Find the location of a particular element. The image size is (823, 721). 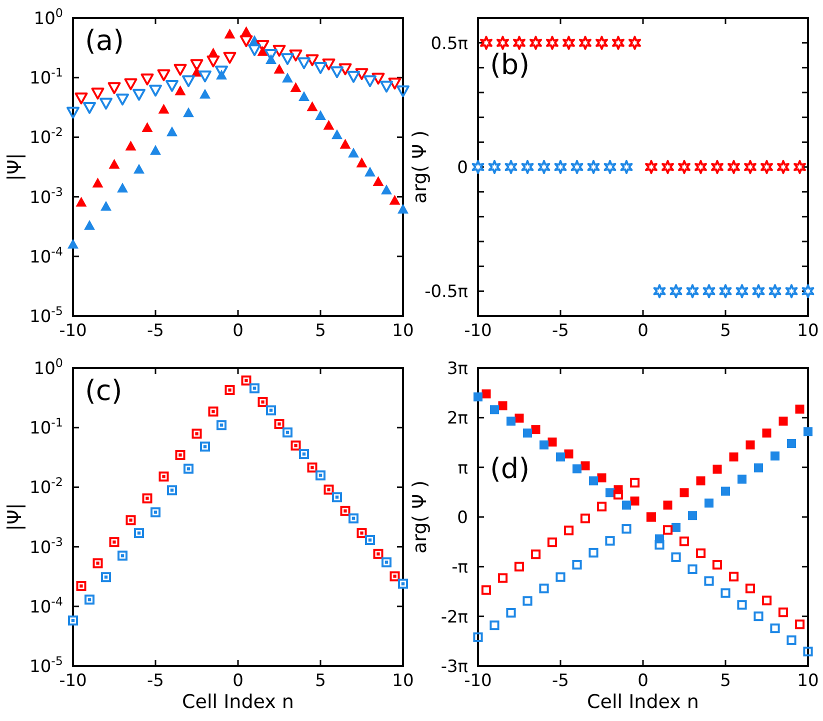

annotation: (c) is located at coordinates (103, 390).